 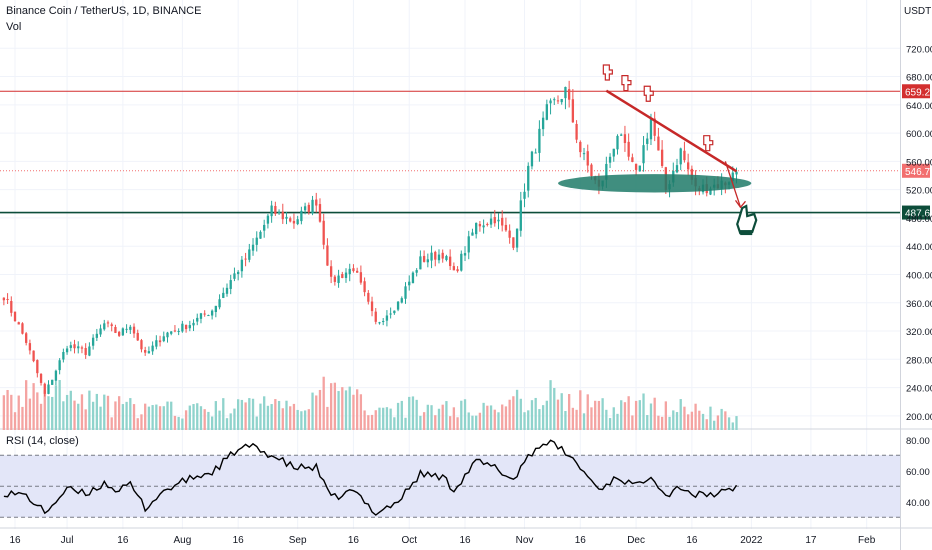 What do you see at coordinates (733, 184) in the screenshot?
I see `target-arrow` at bounding box center [733, 184].